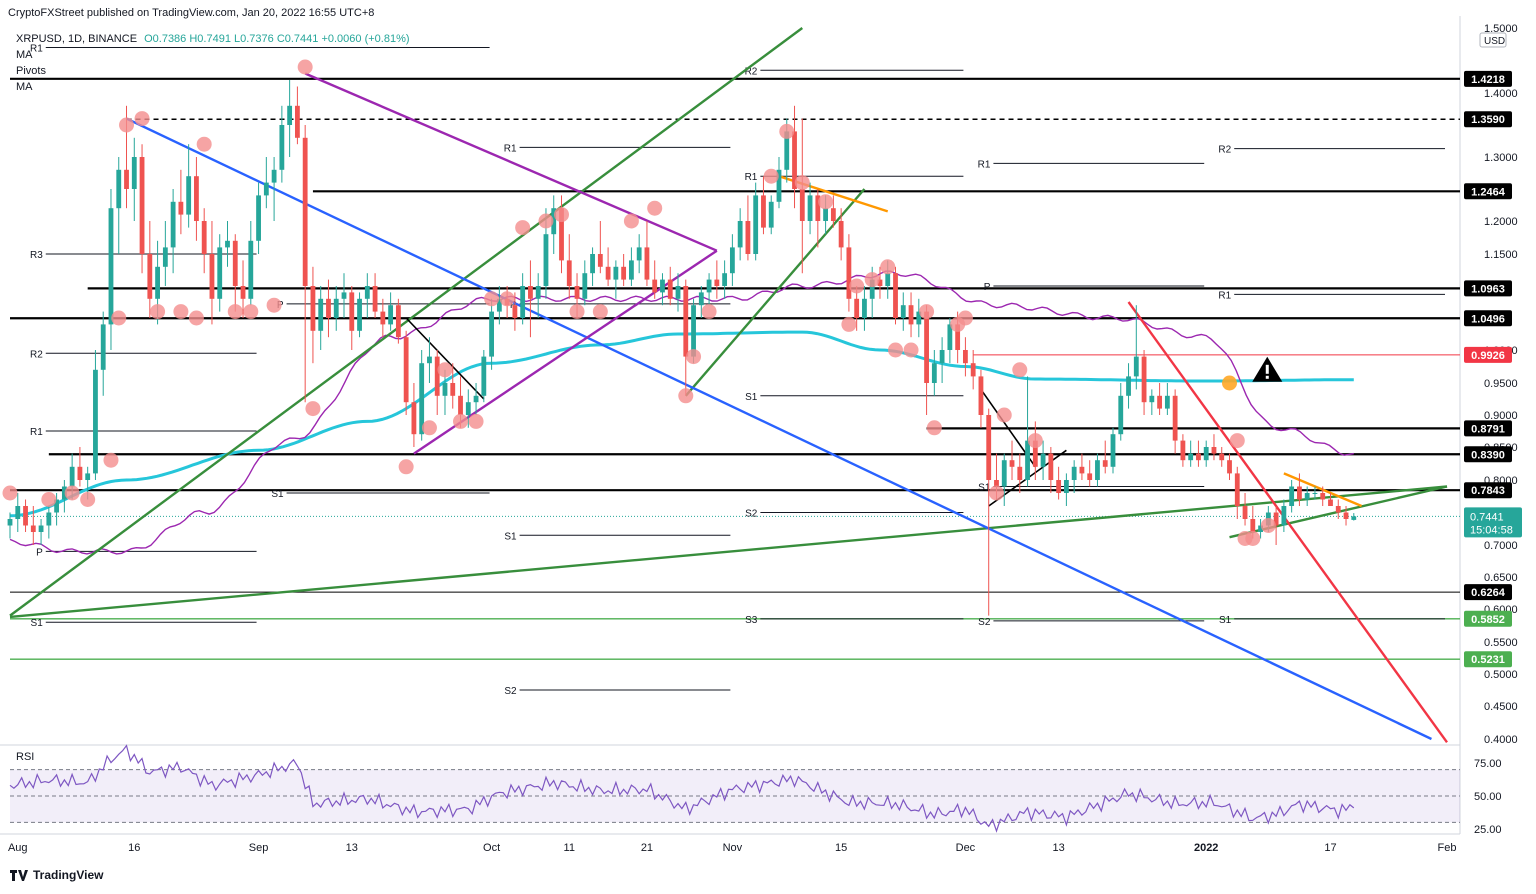 The image size is (1536, 894). Describe the element at coordinates (1501, 416) in the screenshot. I see `price-tick-label: 0.9000` at that location.